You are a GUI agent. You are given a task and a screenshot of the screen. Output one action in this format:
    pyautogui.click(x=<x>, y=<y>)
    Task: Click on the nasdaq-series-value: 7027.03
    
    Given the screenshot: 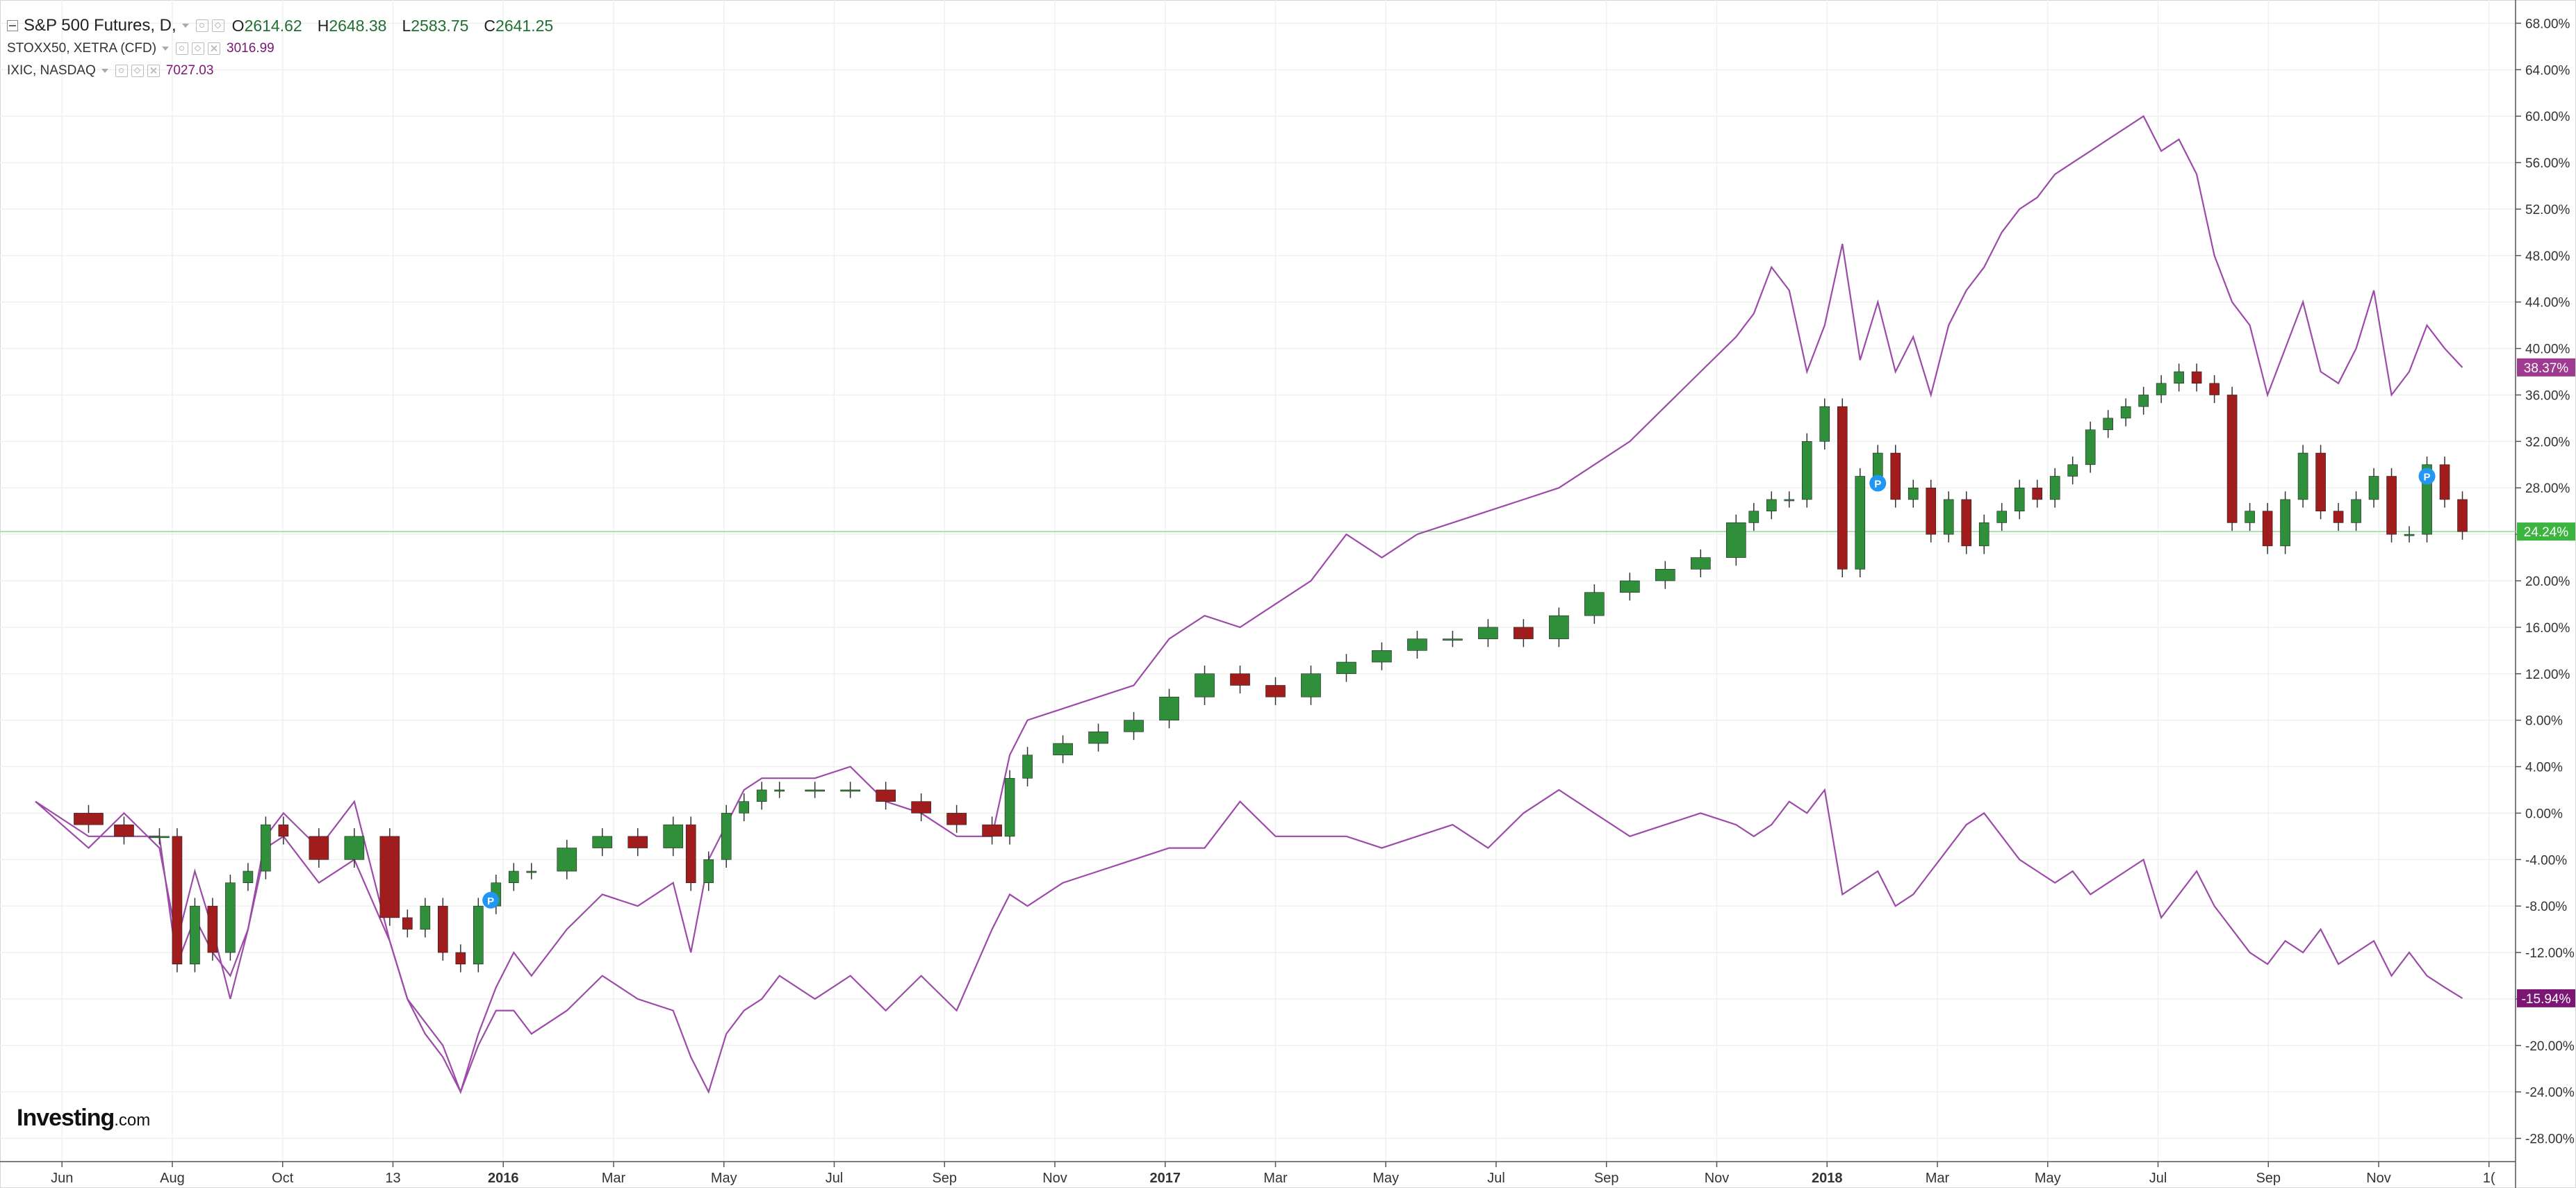 What is the action you would take?
    pyautogui.click(x=190, y=71)
    